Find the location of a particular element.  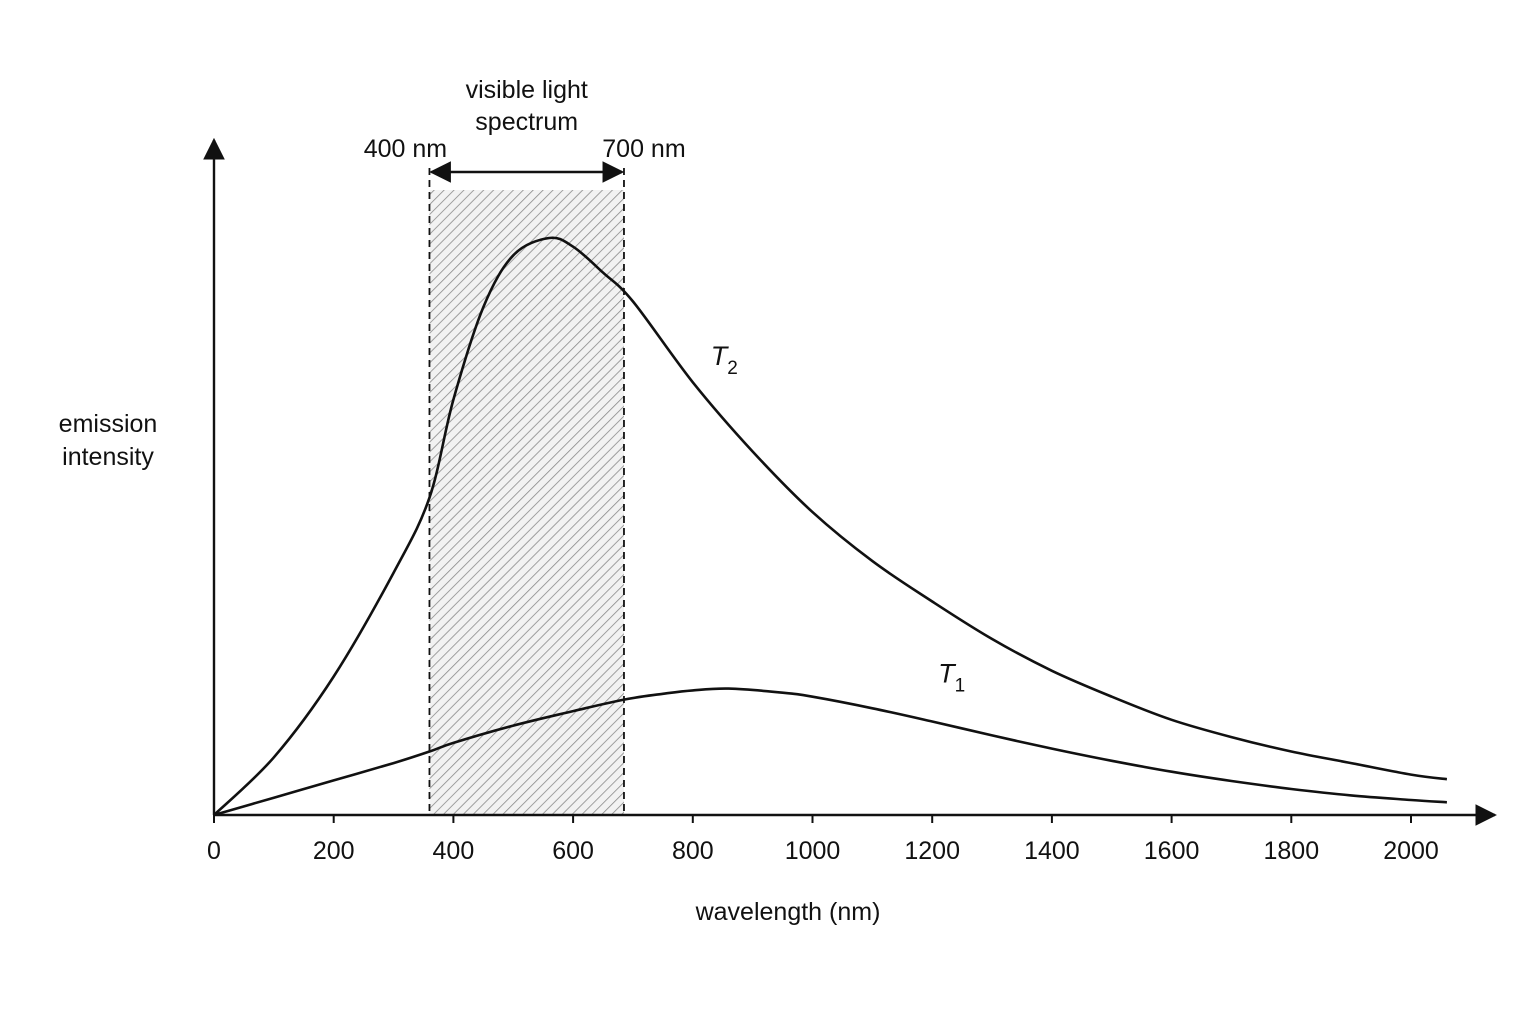

band-label-line-1: visible light is located at coordinates (527, 90).